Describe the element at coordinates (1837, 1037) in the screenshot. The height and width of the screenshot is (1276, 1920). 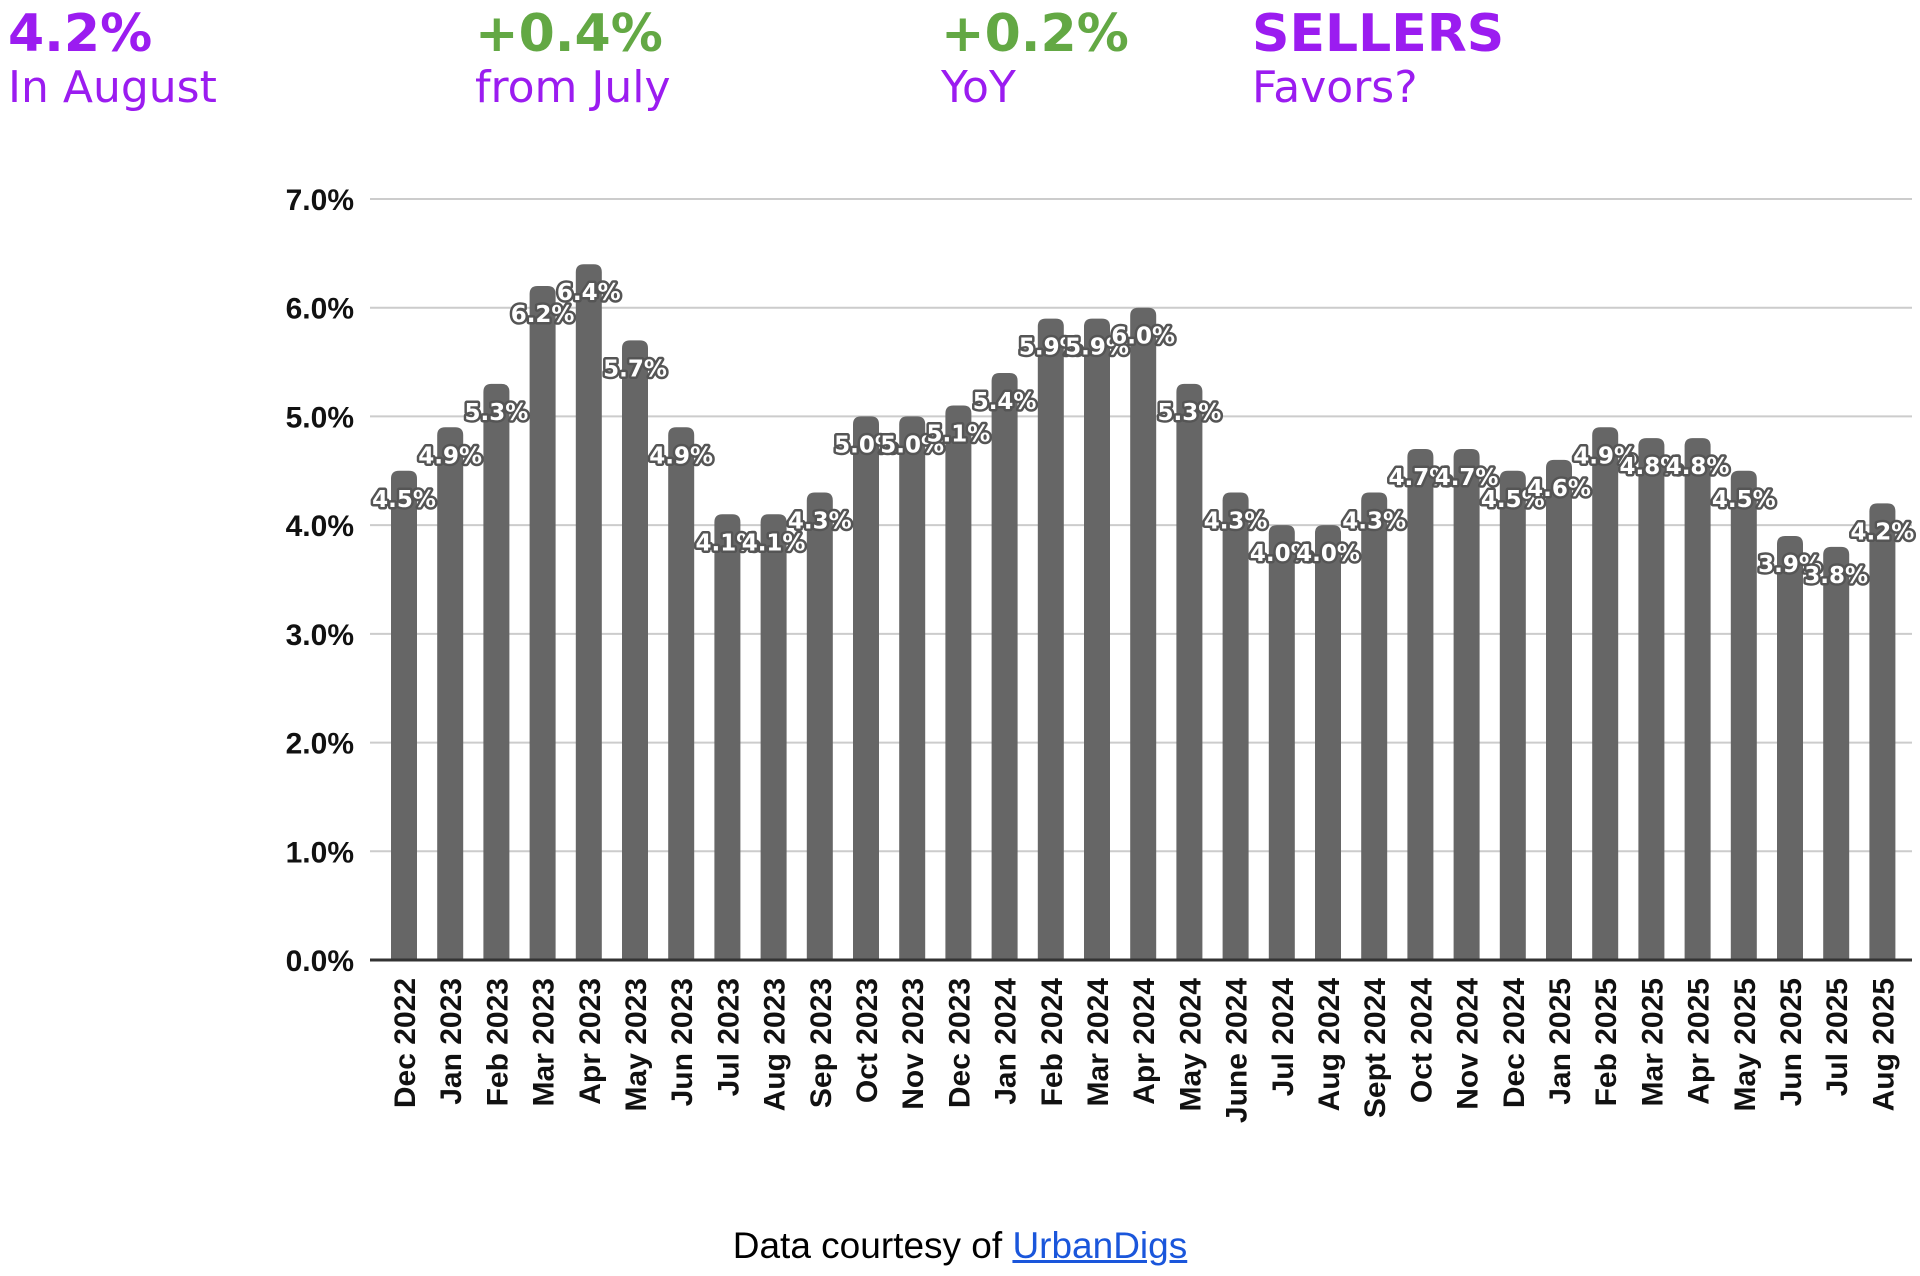
I see `x-tick-label: Jul 2025` at that location.